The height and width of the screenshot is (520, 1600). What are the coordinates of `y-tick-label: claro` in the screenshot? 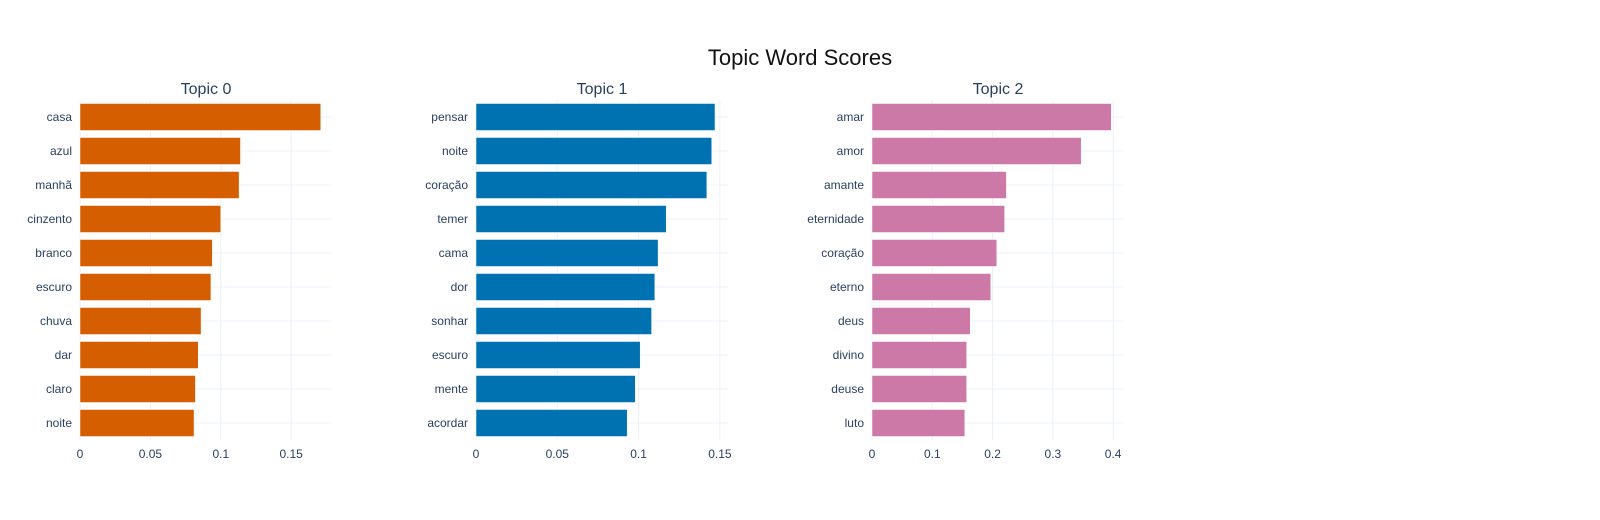 It's located at (59, 389).